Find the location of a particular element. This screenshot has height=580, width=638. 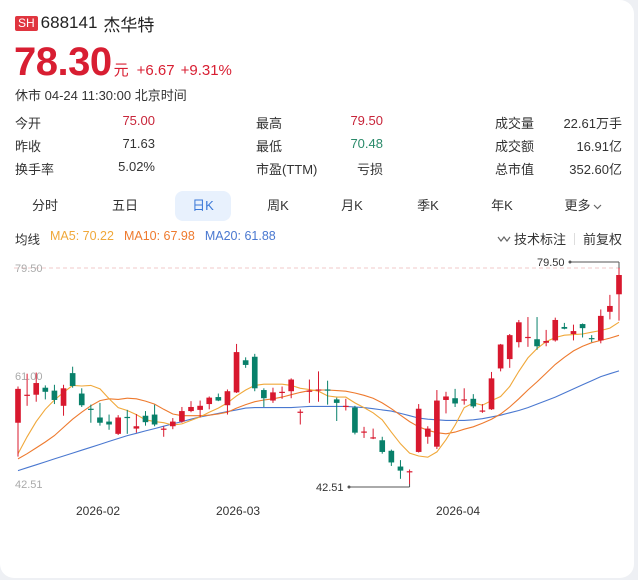

tab-1: 五日 is located at coordinates (125, 206).